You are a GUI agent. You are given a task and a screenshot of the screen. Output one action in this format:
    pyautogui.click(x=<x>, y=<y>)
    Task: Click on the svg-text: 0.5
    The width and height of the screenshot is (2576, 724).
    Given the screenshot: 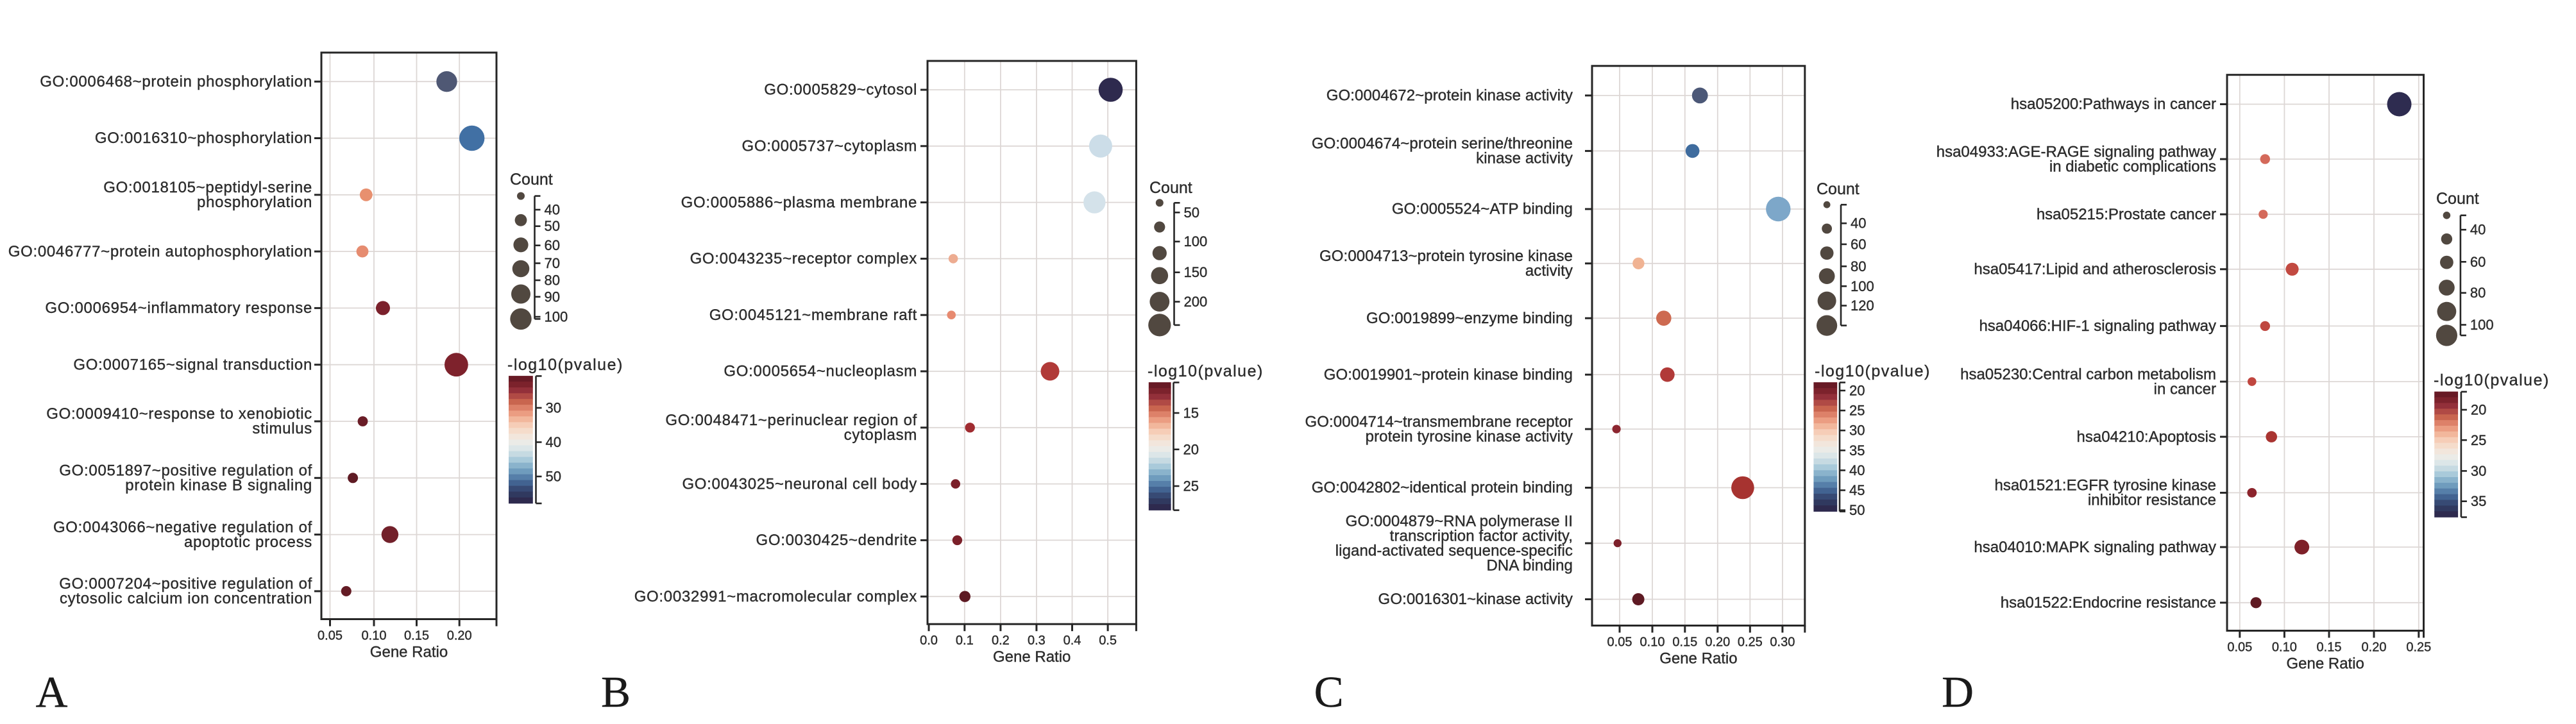 What is the action you would take?
    pyautogui.click(x=1108, y=641)
    